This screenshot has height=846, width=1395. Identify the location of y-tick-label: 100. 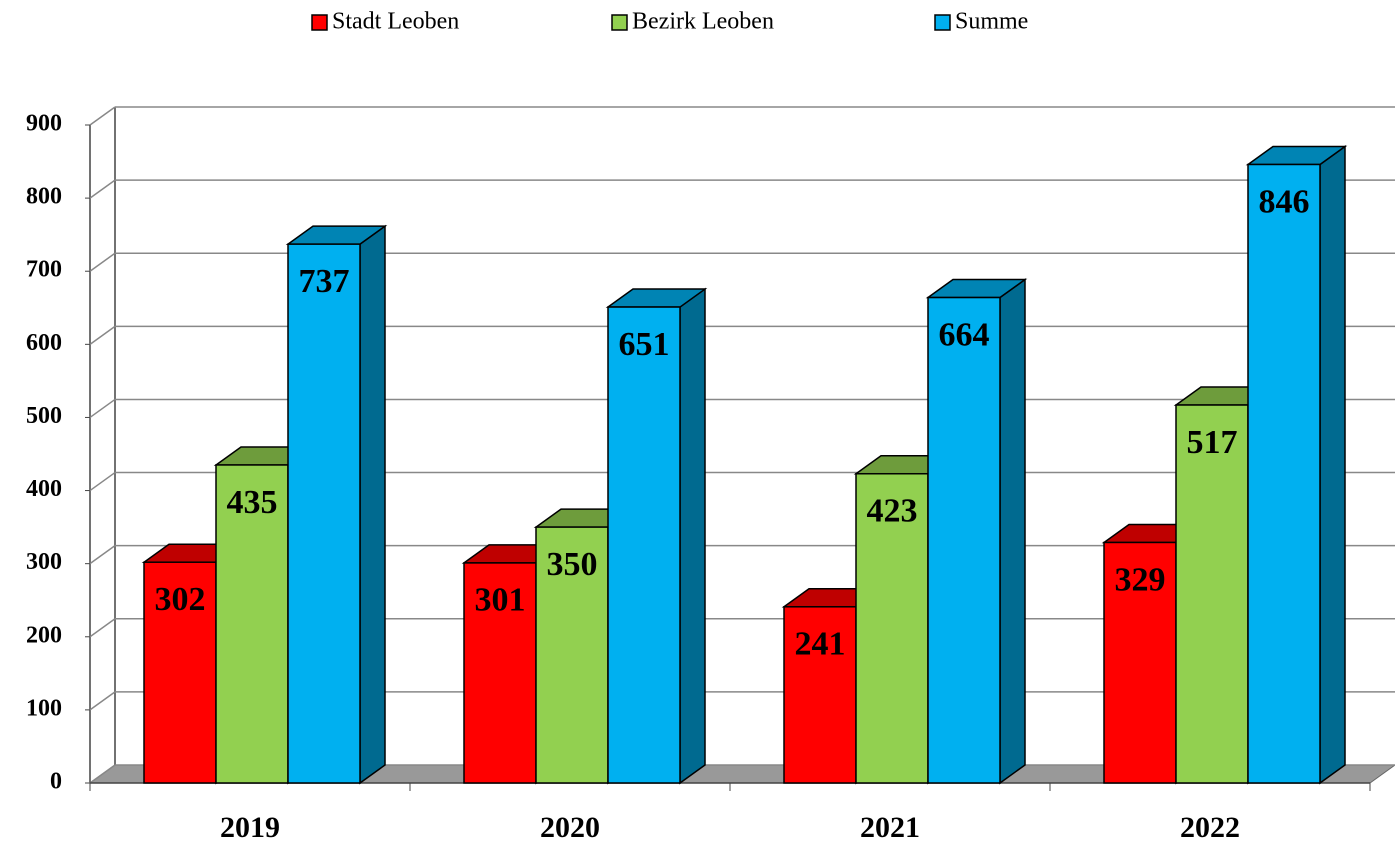
(44, 708).